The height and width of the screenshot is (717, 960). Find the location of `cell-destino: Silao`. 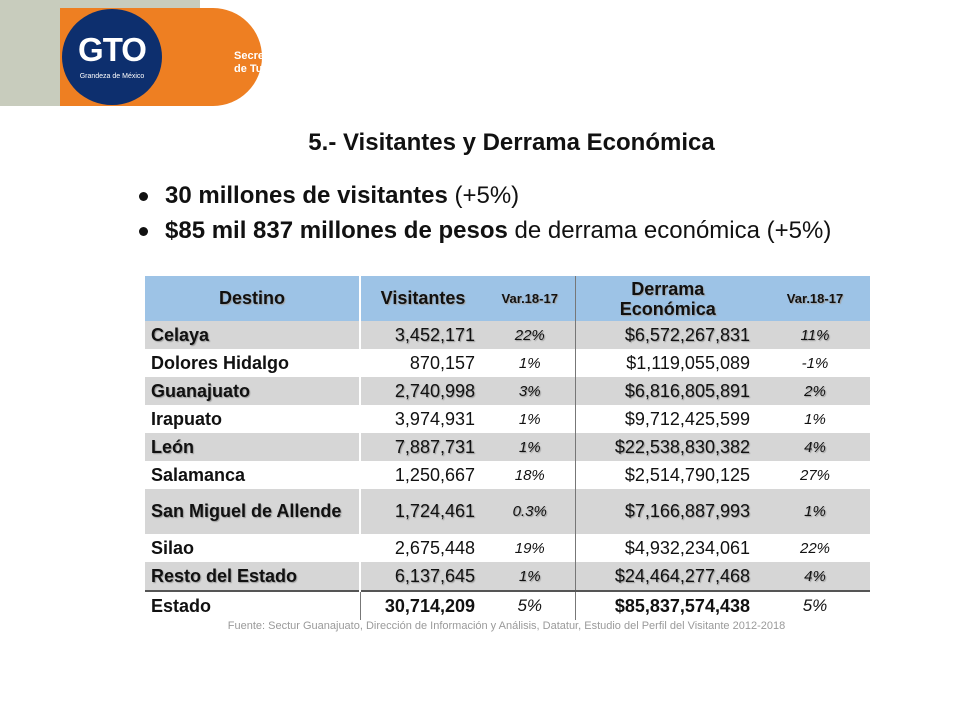

cell-destino: Silao is located at coordinates (173, 547).